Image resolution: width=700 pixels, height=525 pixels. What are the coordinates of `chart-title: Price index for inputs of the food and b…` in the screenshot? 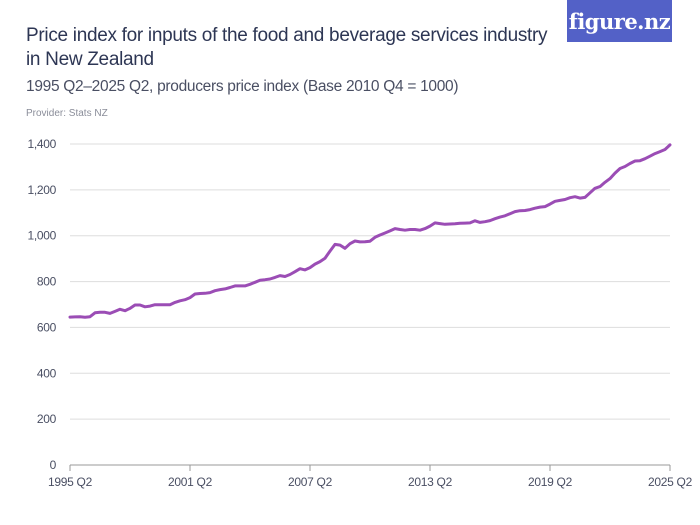 It's located at (287, 47).